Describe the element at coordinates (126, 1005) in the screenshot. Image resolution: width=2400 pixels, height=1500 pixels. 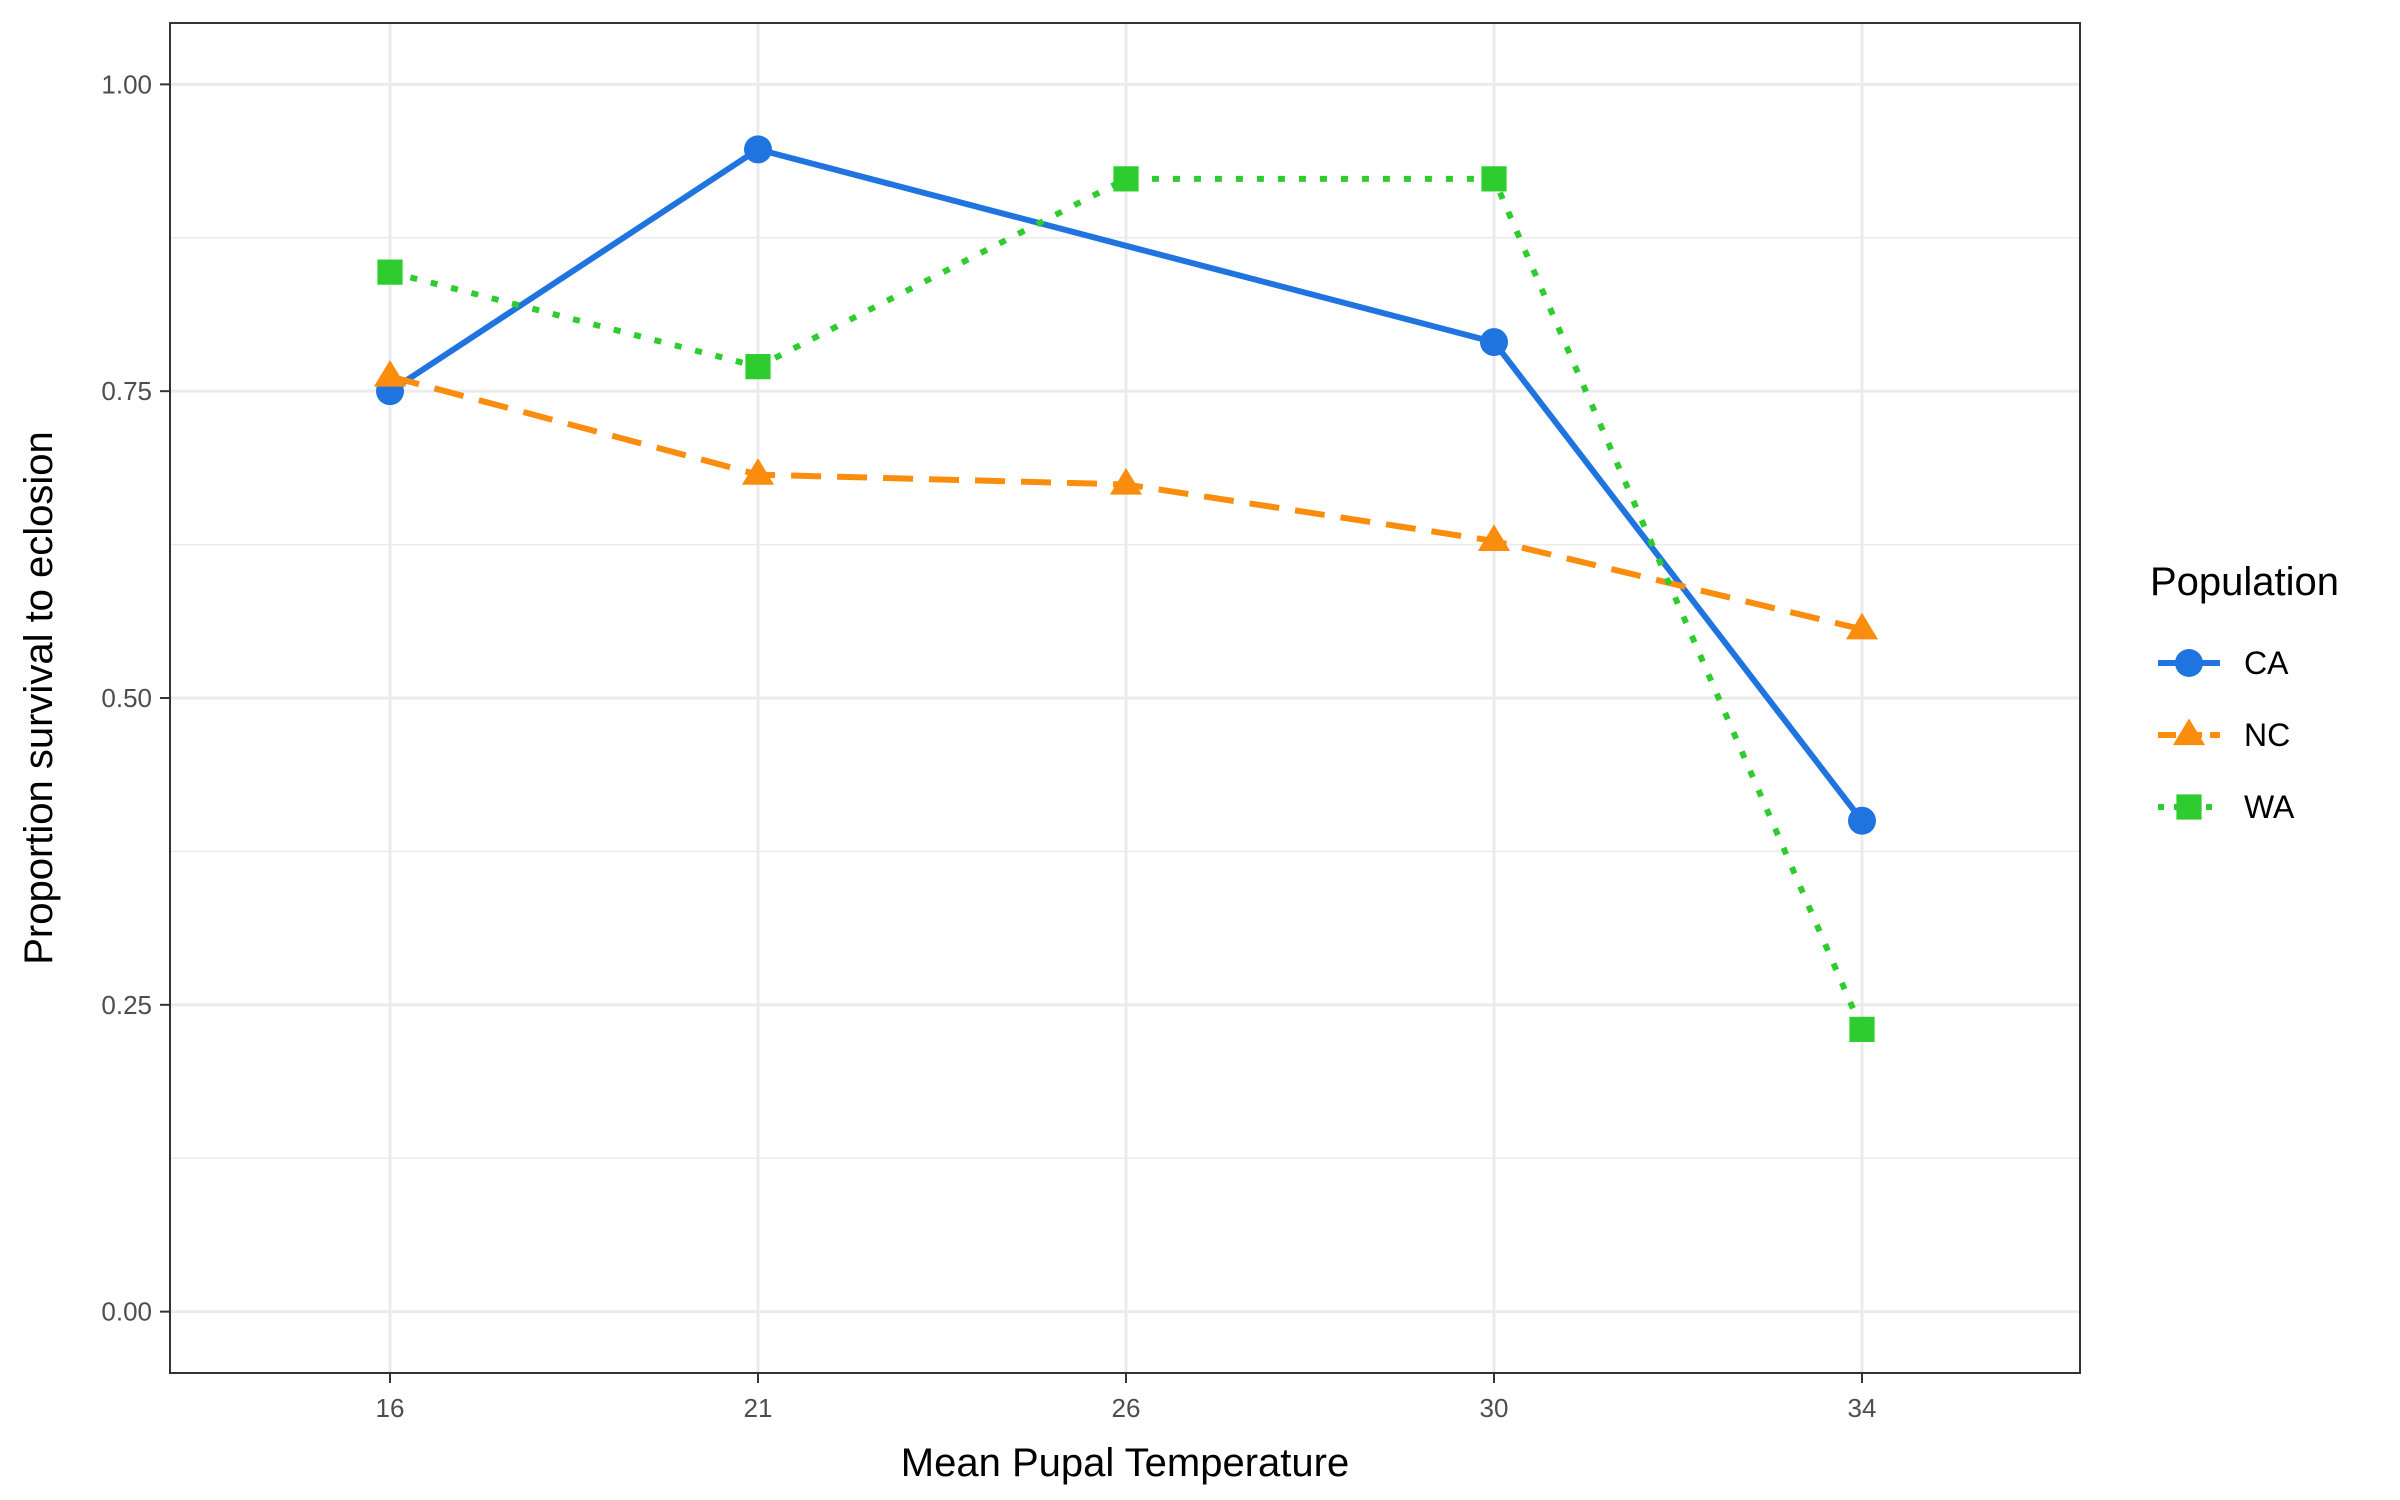
I see `y-tick-label: 0.25` at that location.